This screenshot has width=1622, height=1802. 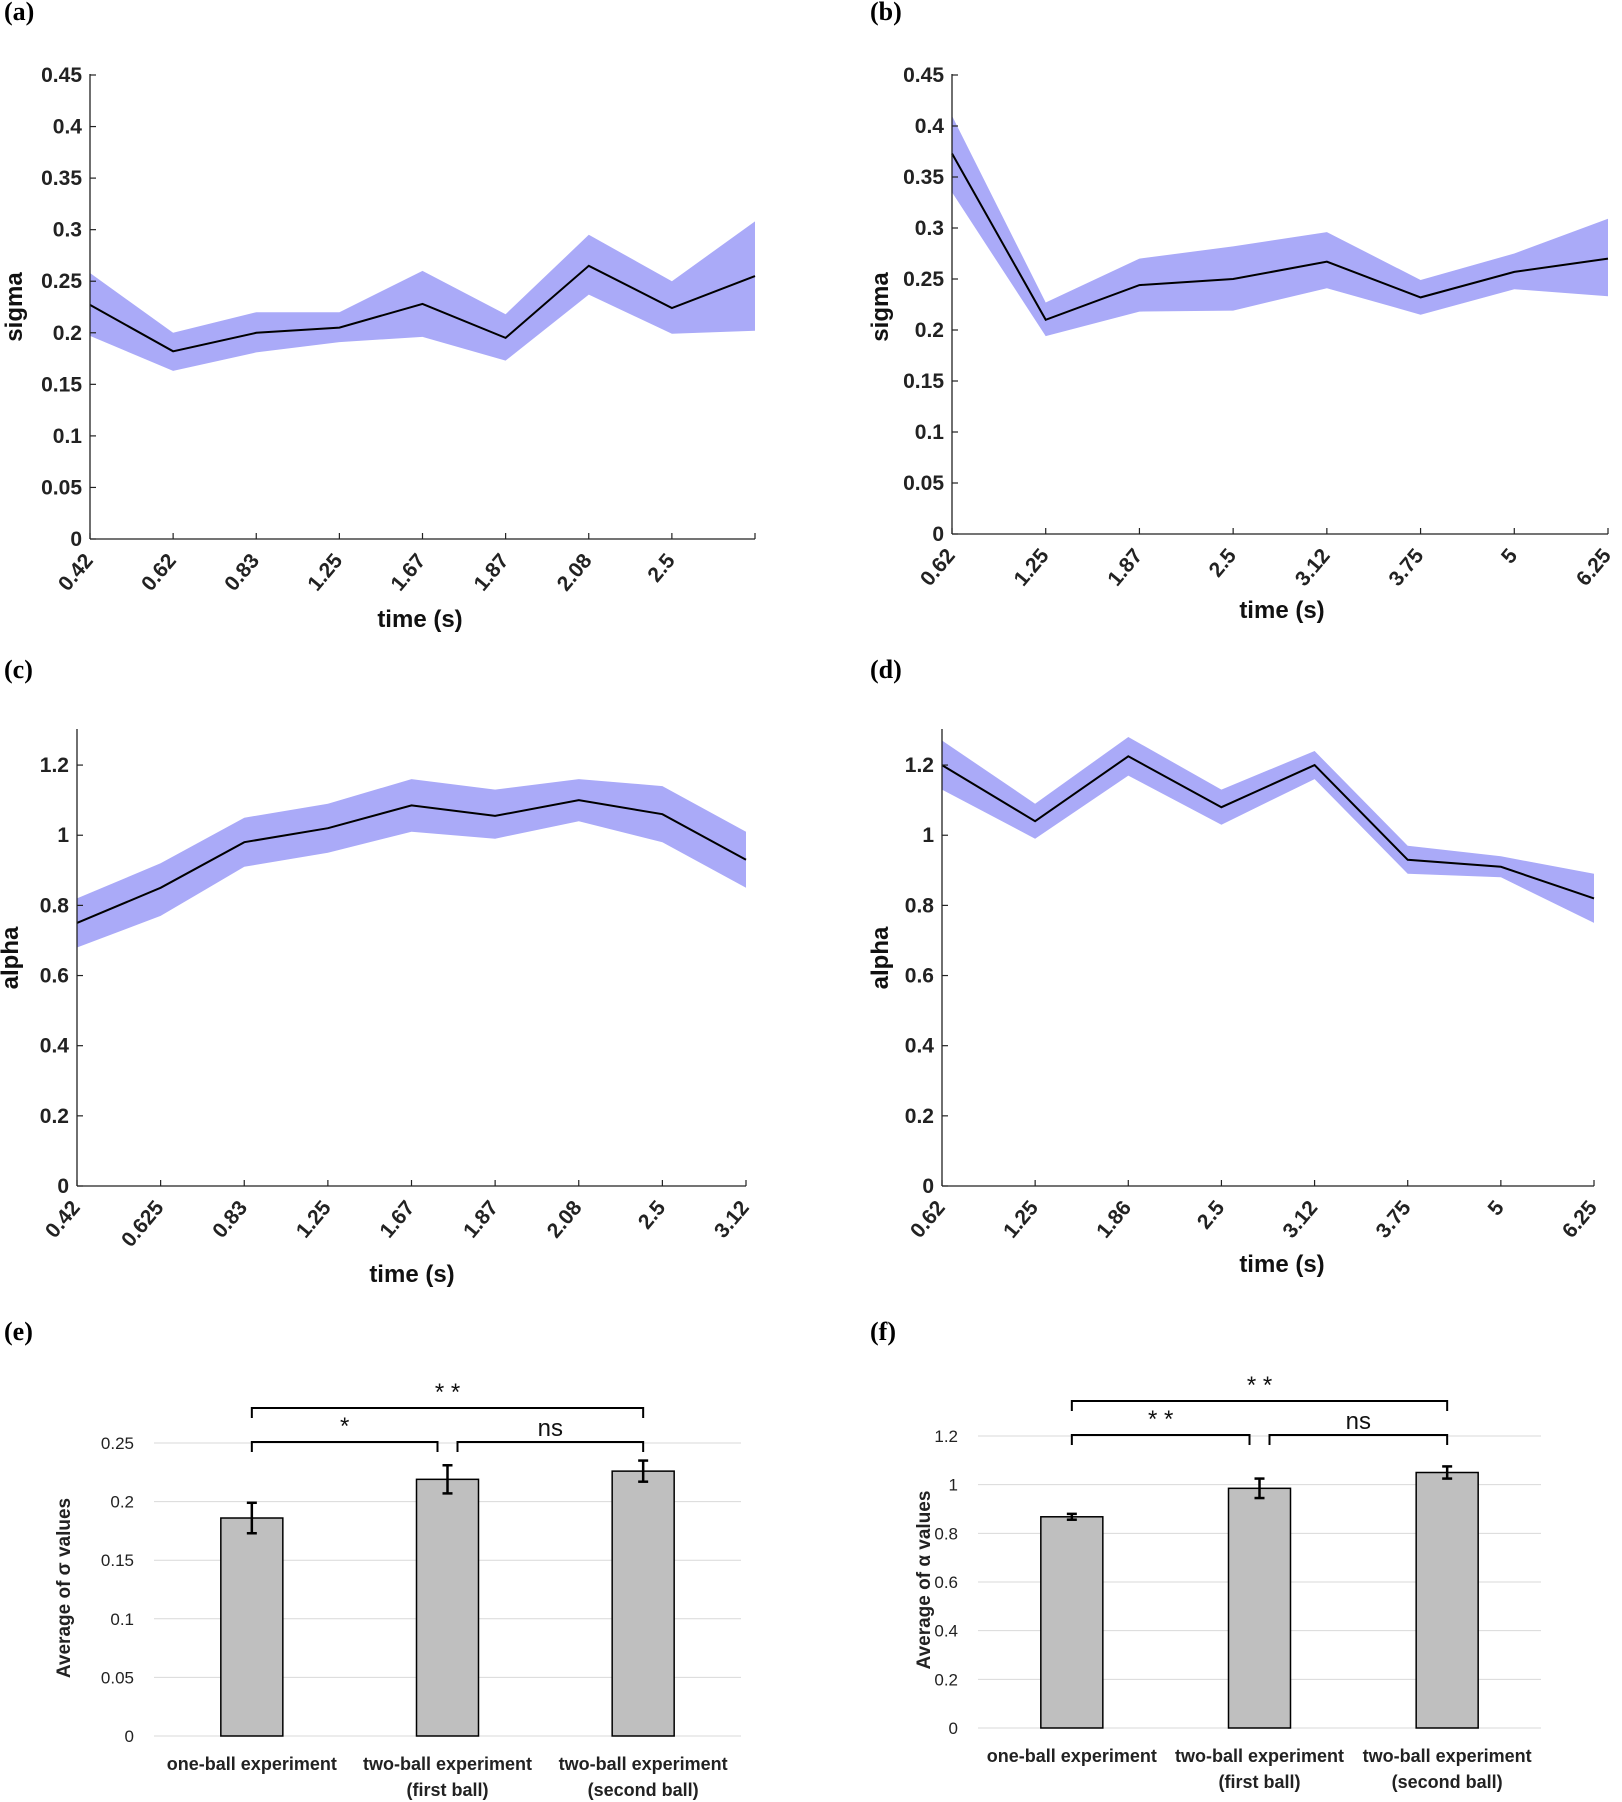 I want to click on panel-label: (e), so click(x=18, y=1331).